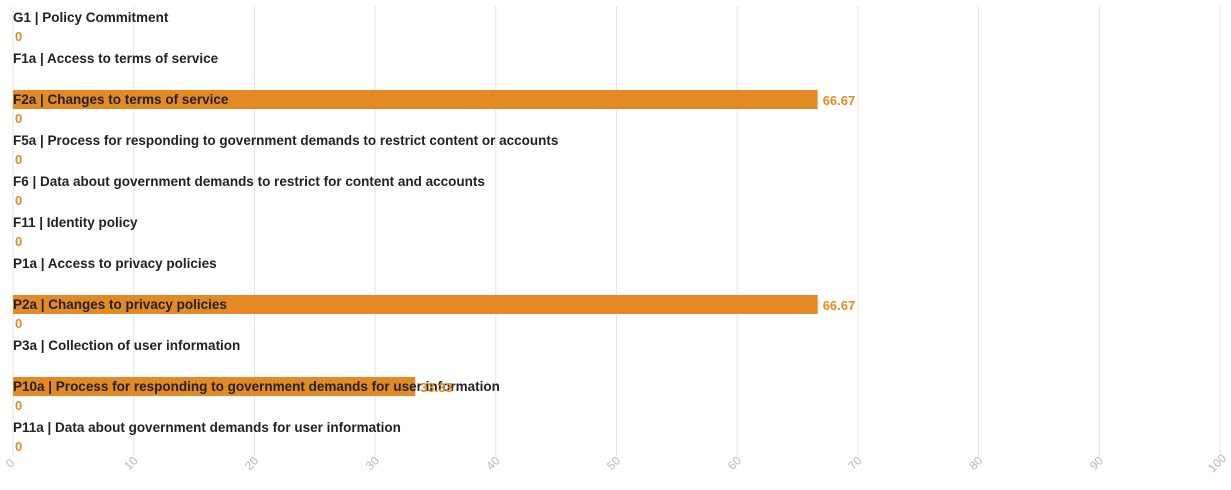 The width and height of the screenshot is (1231, 490). Describe the element at coordinates (131, 463) in the screenshot. I see `x-tick-label: 10` at that location.